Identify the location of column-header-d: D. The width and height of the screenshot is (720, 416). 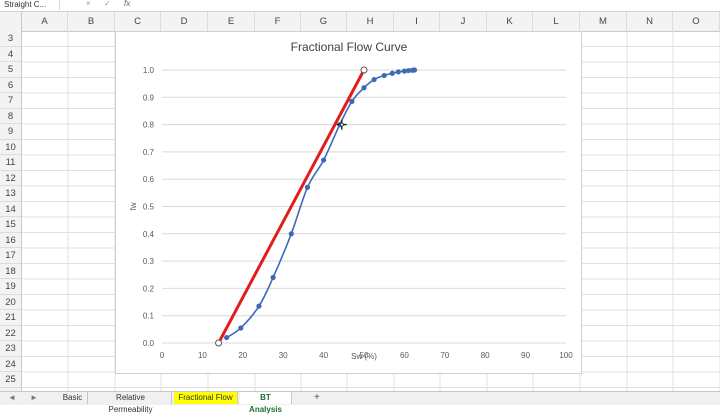
(184, 21).